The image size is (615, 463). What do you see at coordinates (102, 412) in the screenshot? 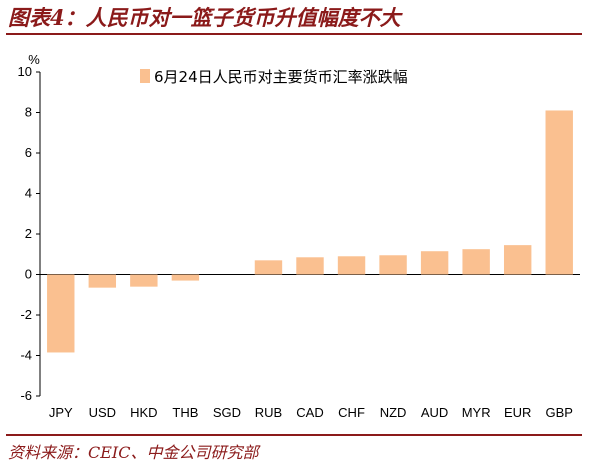
I see `x-tick-label: USD` at bounding box center [102, 412].